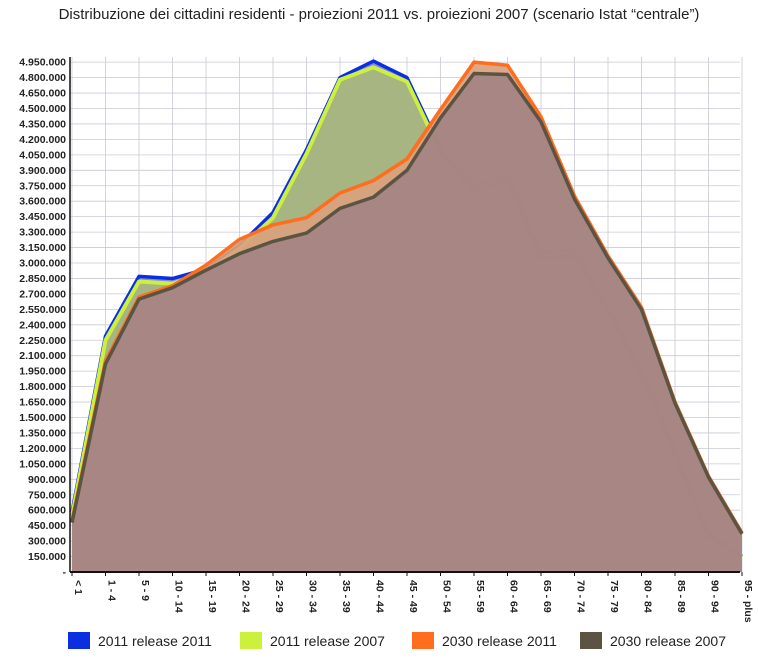 The width and height of the screenshot is (758, 665). Describe the element at coordinates (42, 356) in the screenshot. I see `y-tick-label: 2.100.000` at that location.